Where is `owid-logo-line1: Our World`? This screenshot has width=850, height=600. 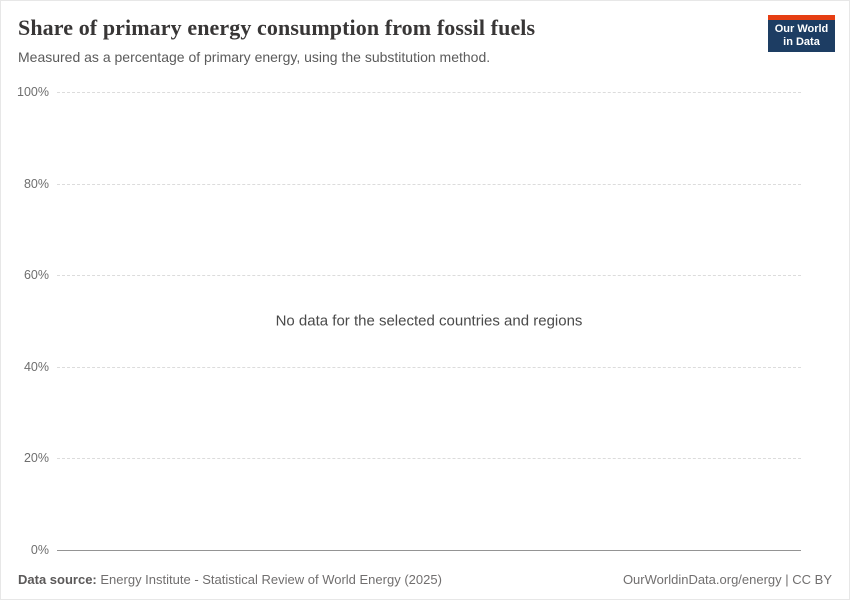 owid-logo-line1: Our World is located at coordinates (801, 29).